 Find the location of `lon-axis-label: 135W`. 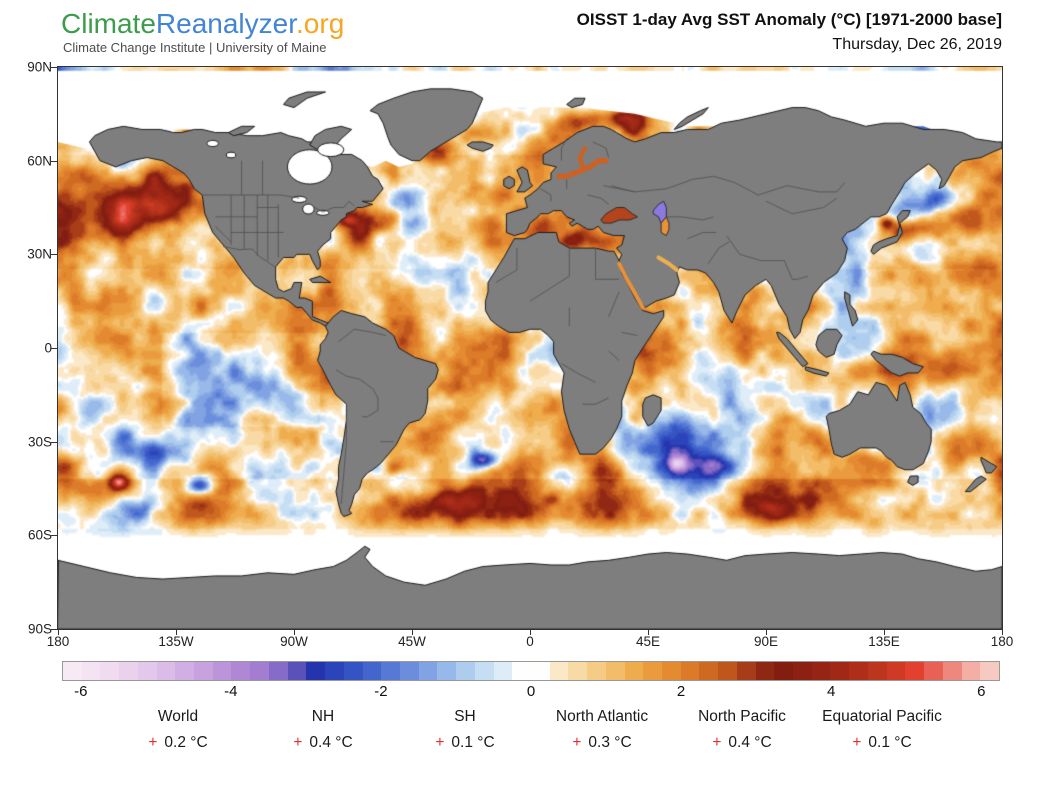

lon-axis-label: 135W is located at coordinates (176, 641).